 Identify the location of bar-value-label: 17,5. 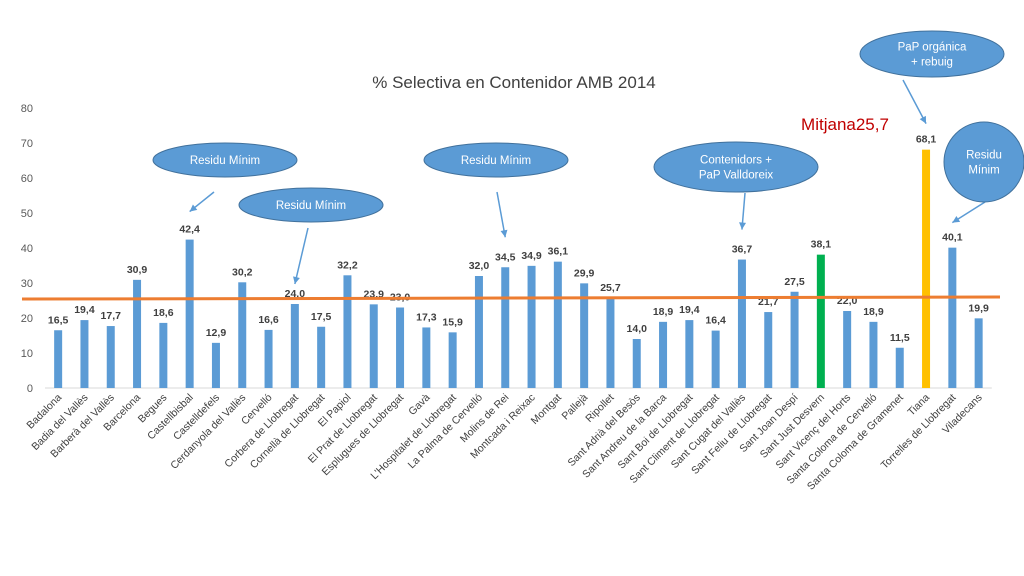
(321, 317).